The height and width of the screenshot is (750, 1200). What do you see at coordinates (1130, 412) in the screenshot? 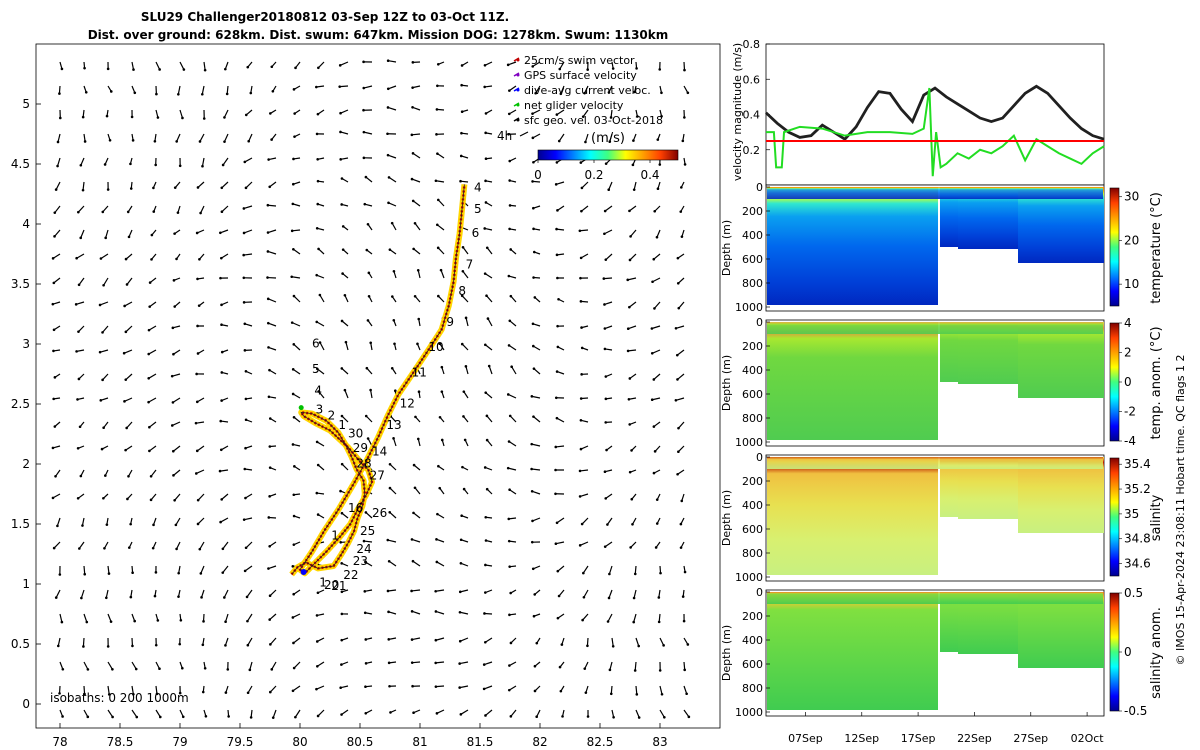
I see `section-colorbar-tick-label: -2` at bounding box center [1130, 412].